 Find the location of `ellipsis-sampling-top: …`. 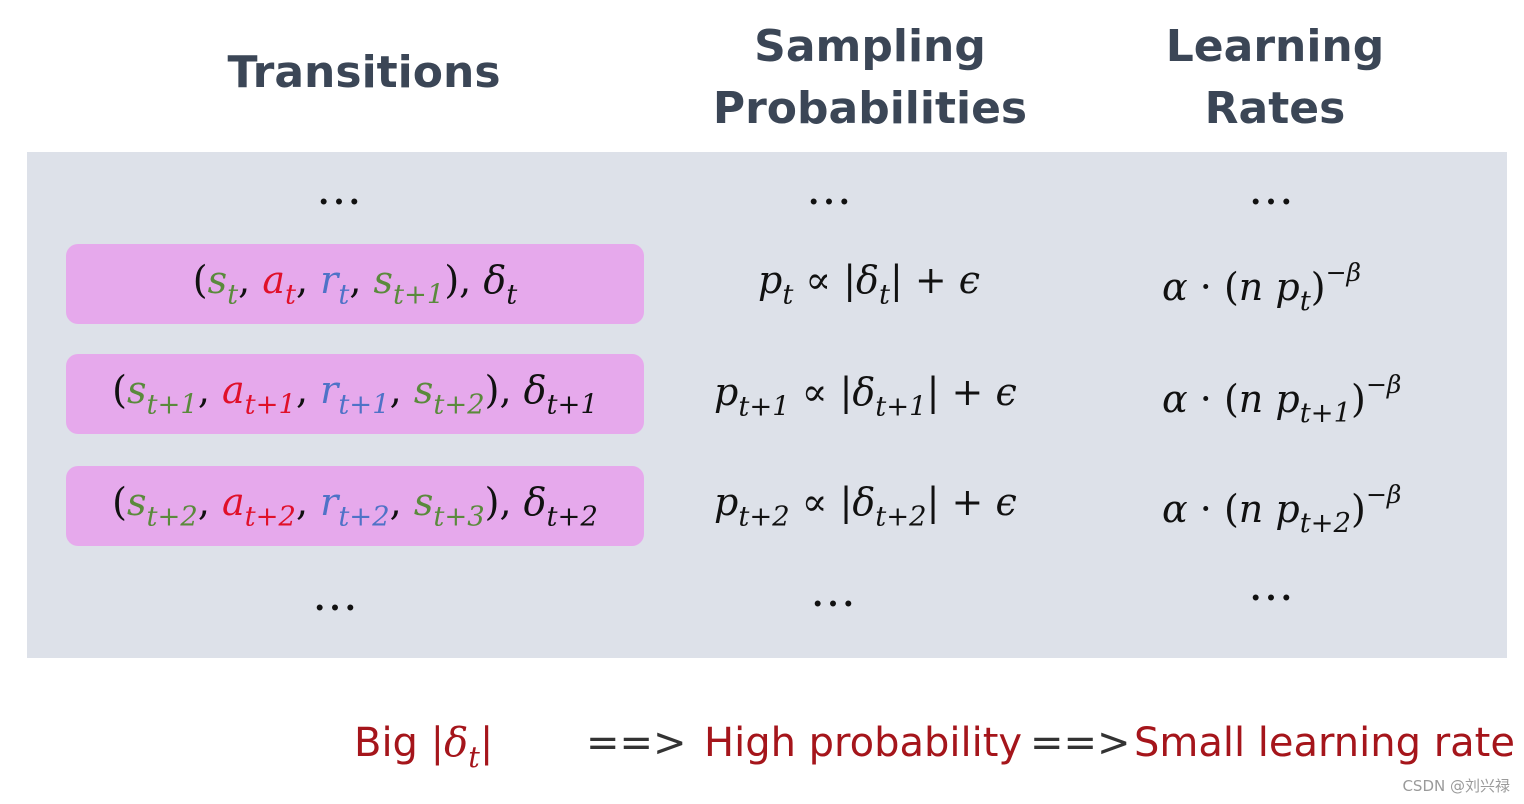

ellipsis-sampling-top: … is located at coordinates (830, 188).